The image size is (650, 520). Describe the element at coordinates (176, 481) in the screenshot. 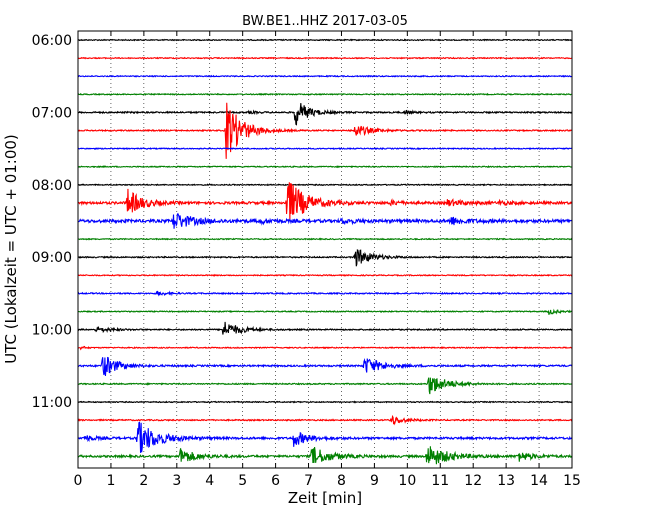

I see `x-tick-label: 3` at that location.